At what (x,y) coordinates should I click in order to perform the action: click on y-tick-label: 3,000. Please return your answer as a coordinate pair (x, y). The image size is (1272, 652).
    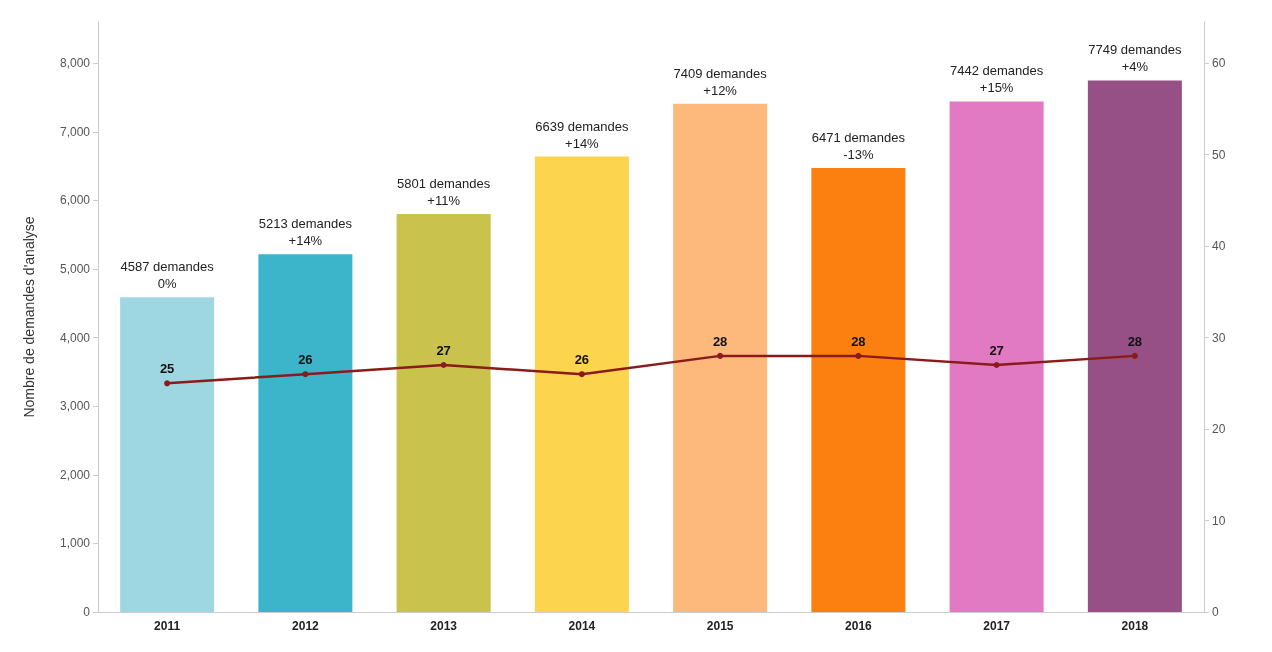
    Looking at the image, I should click on (75, 406).